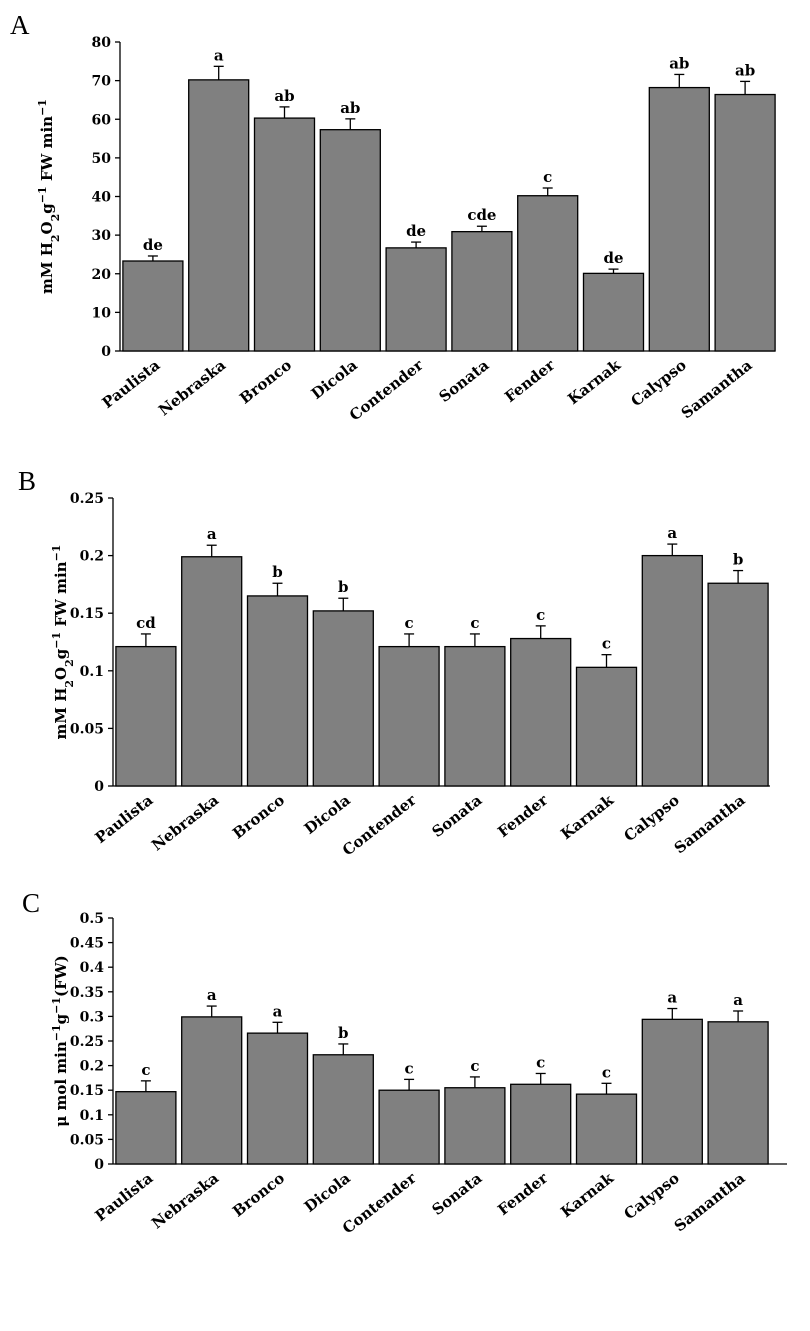 The width and height of the screenshot is (810, 1331). I want to click on bar-samantha, so click(738, 684).